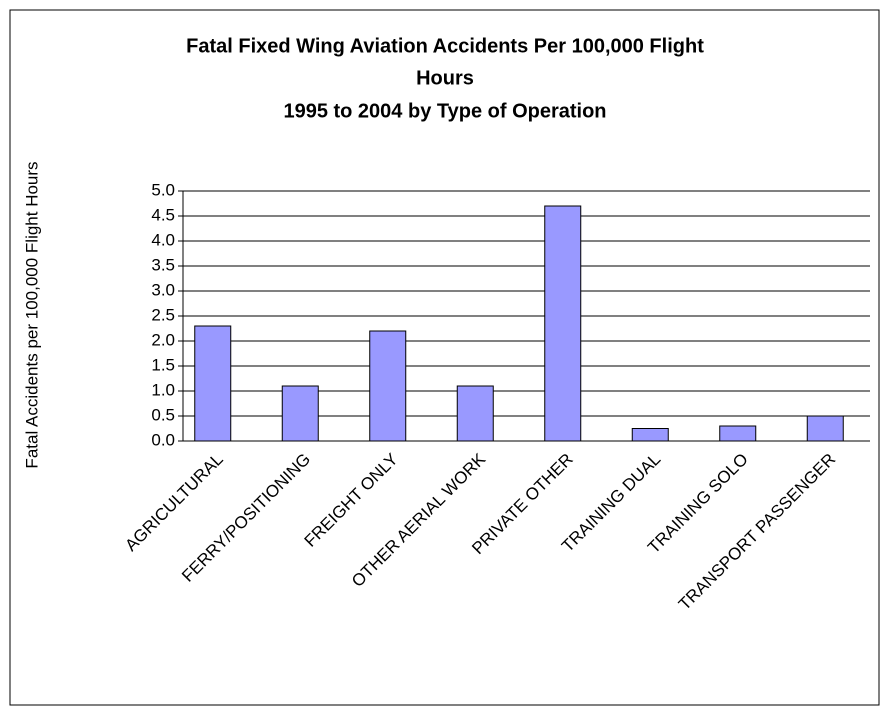  Describe the element at coordinates (163, 264) in the screenshot. I see `y-tick-label: 3.5` at that location.